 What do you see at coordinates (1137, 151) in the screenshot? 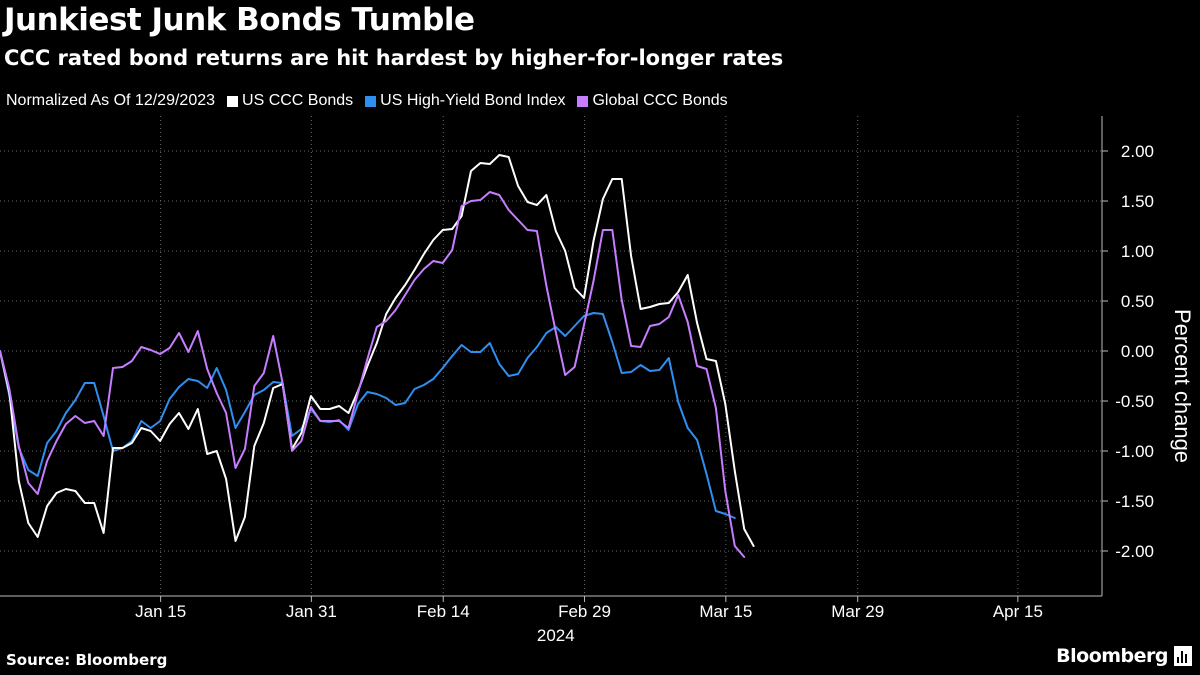
I see `y-tick-label: 2.00` at bounding box center [1137, 151].